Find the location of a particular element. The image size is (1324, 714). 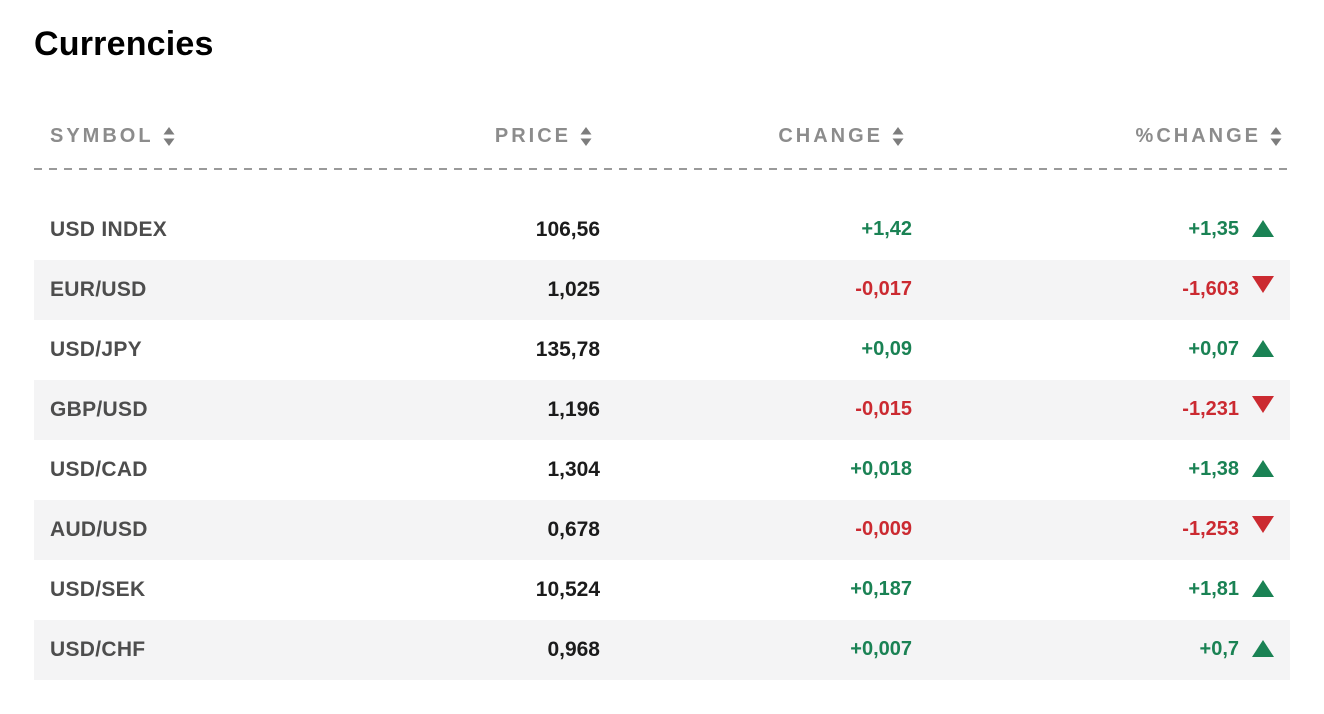

dashed-divider is located at coordinates (662, 168).